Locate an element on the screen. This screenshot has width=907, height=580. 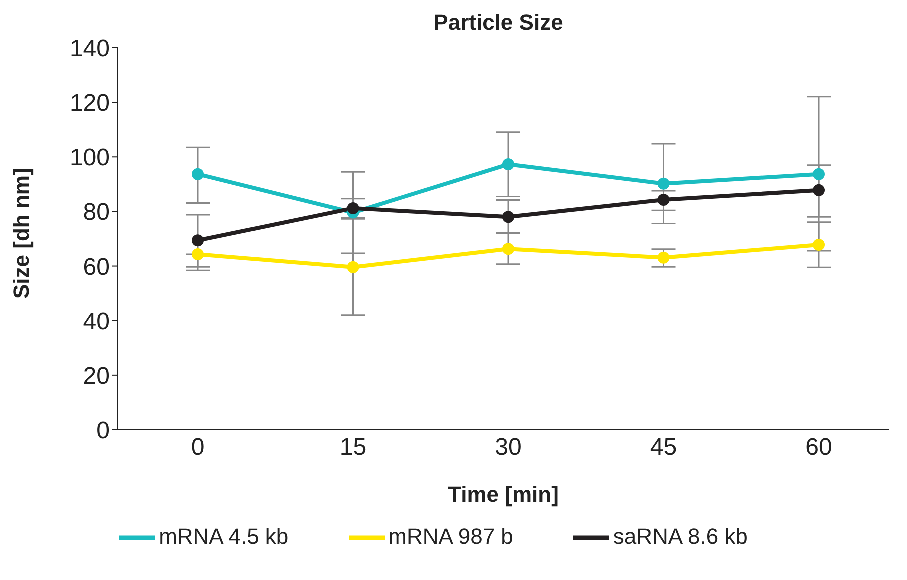
x-axis-title: Time [min] is located at coordinates (503, 494).